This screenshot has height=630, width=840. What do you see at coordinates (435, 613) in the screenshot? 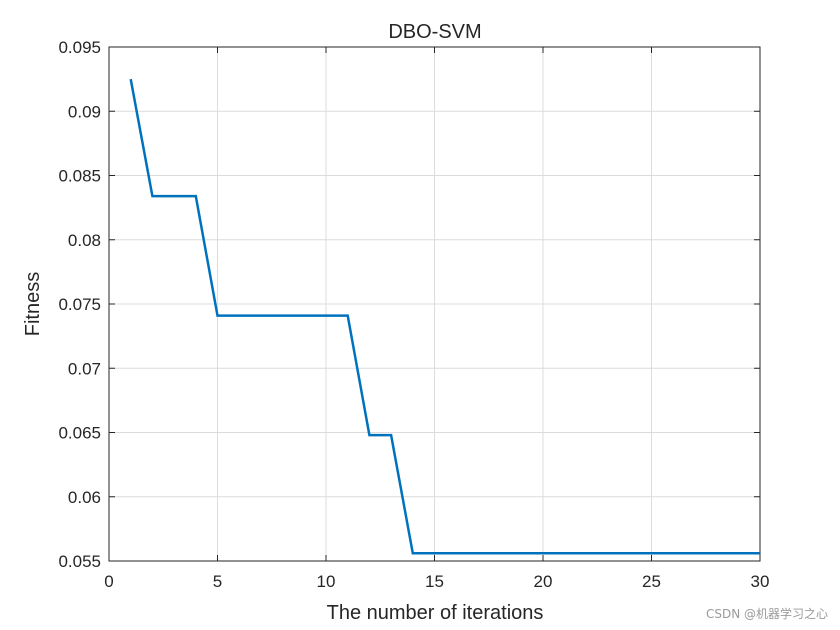
I see `x-axis-label: The number of iterations` at bounding box center [435, 613].